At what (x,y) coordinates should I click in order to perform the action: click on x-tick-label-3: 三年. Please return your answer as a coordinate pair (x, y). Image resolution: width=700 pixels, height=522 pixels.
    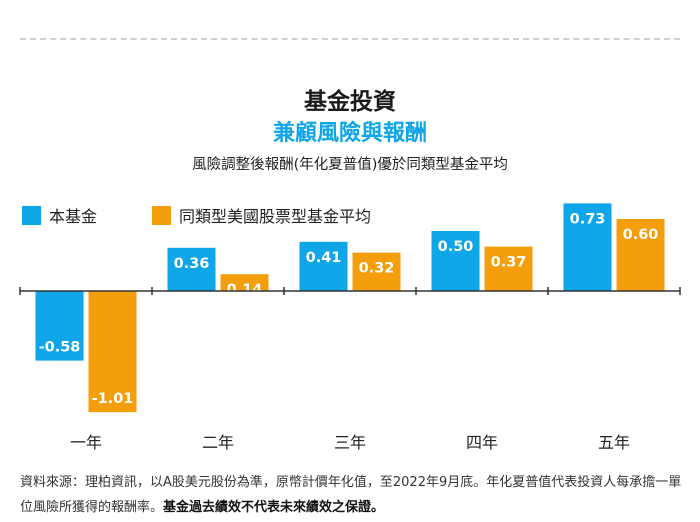
    Looking at the image, I should click on (350, 442).